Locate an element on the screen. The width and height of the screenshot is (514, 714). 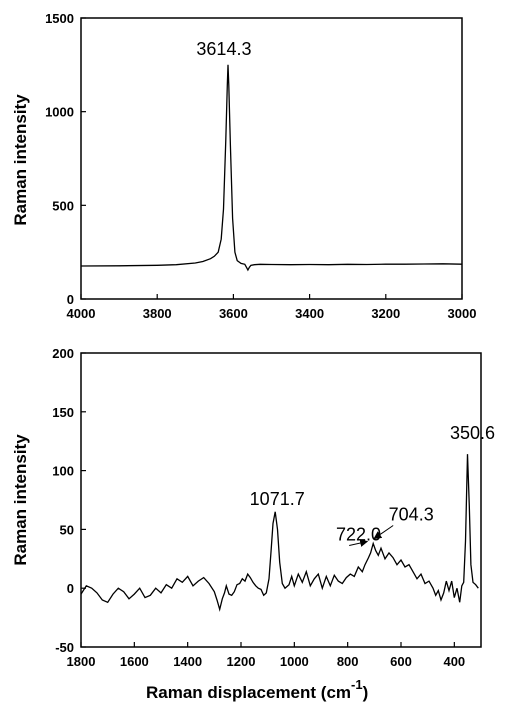
bottom-y-axis-label: Raman intensity is located at coordinates (20, 500).